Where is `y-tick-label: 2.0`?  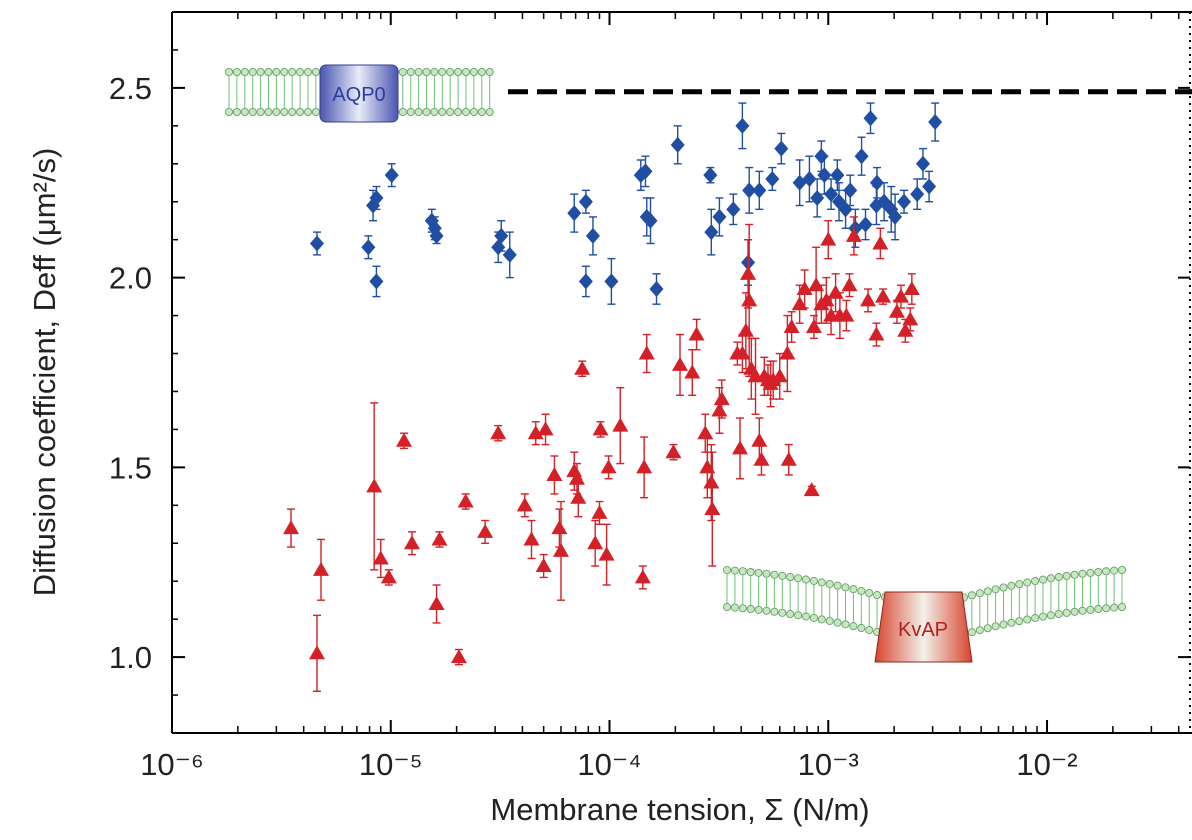 y-tick-label: 2.0 is located at coordinates (130, 278).